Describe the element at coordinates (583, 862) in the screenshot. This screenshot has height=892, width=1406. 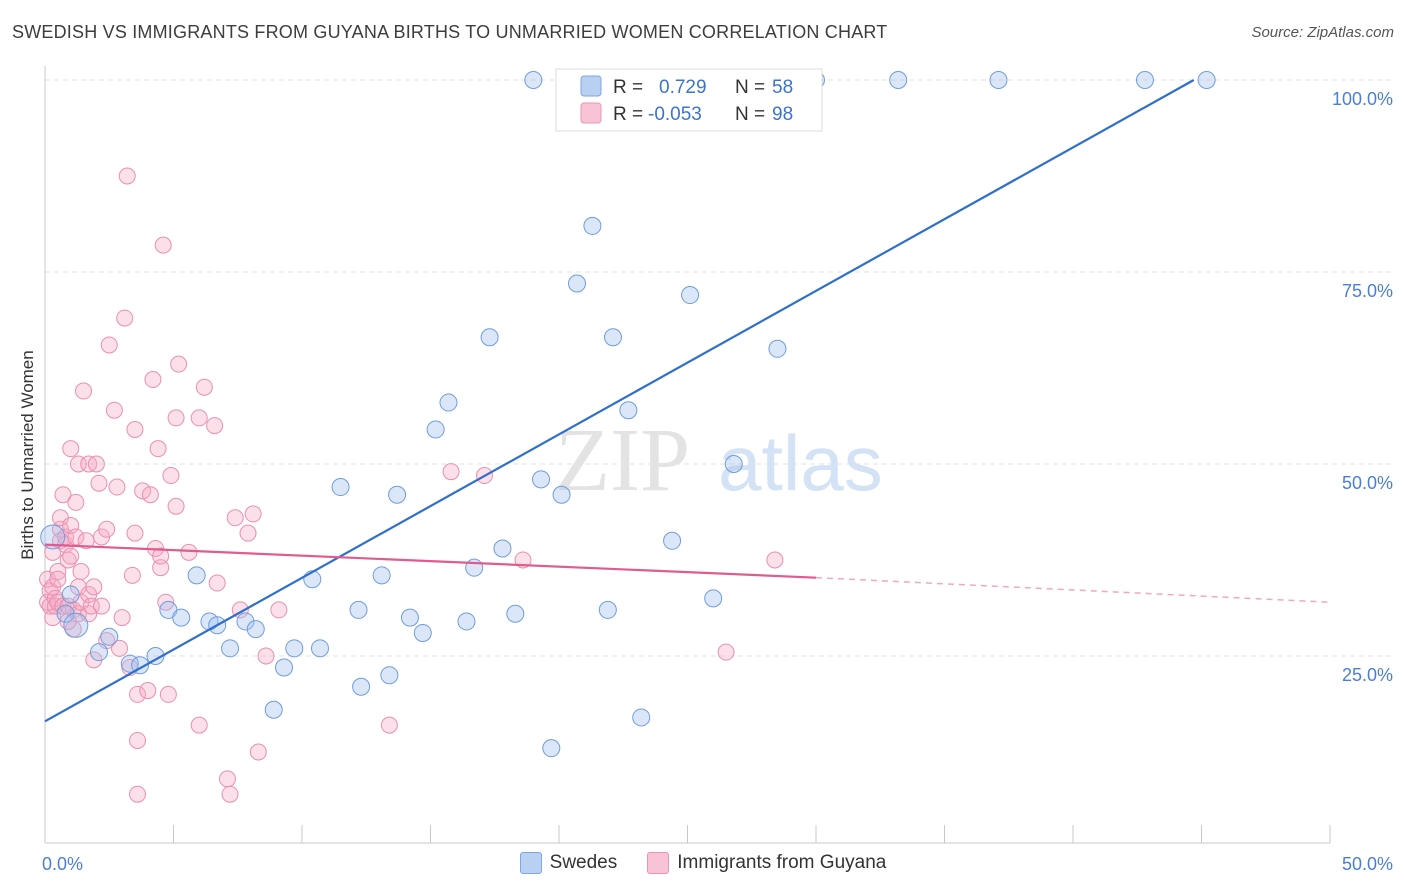
I see `legend-label-swedes: Swedes` at that location.